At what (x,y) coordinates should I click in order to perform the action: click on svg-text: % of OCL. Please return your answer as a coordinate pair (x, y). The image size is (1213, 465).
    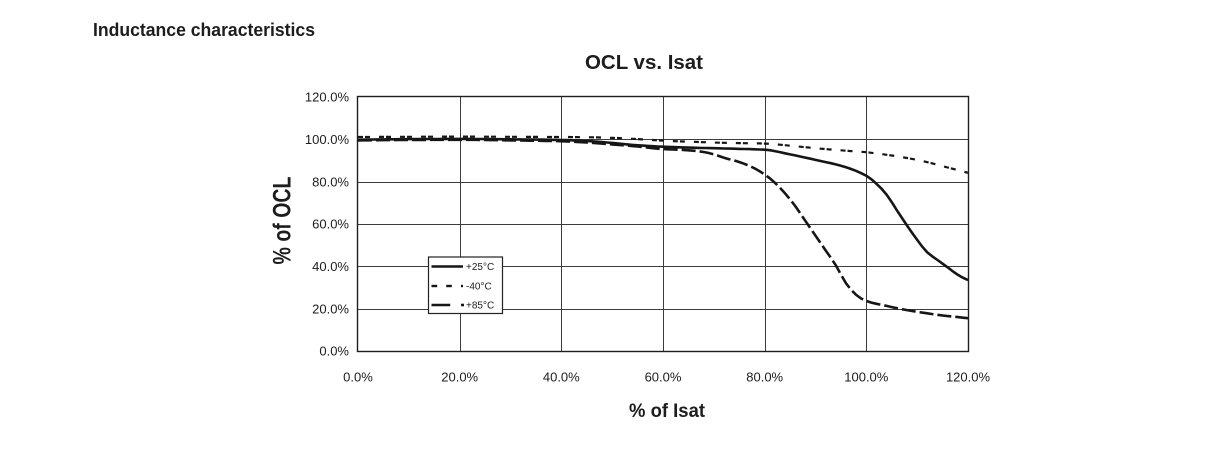
    Looking at the image, I should click on (283, 221).